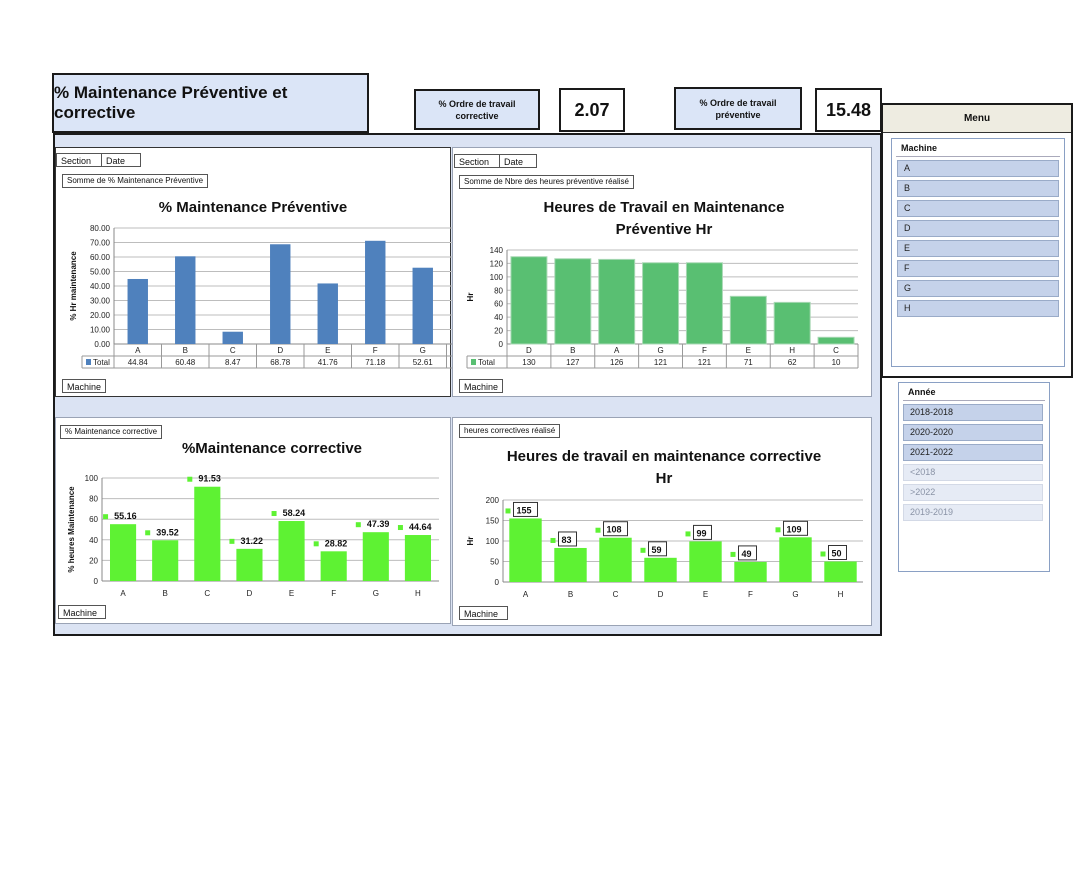 The width and height of the screenshot is (1080, 884). I want to click on section-filter-button: Section, so click(477, 161).